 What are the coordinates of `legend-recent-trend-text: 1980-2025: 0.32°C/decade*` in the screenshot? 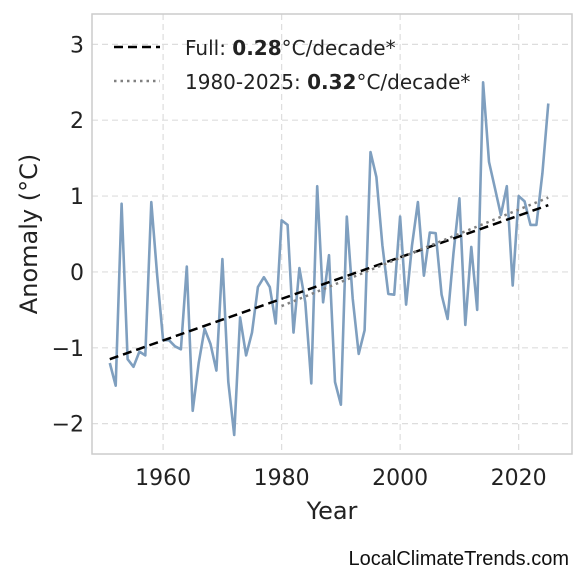 It's located at (327, 82).